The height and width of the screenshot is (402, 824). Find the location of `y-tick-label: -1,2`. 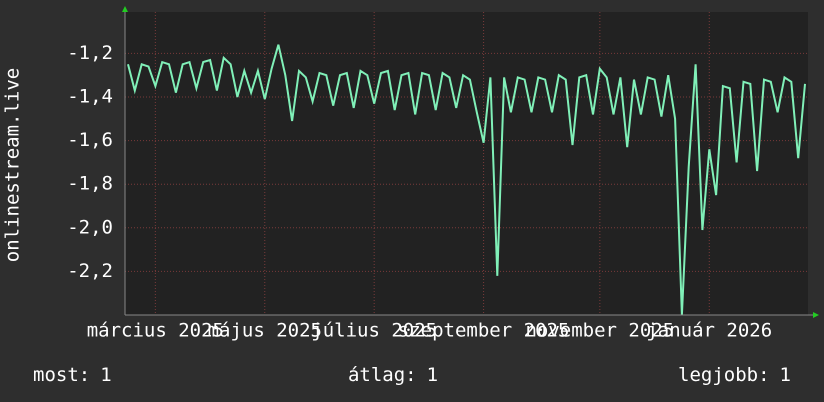

y-tick-label: -1,2 is located at coordinates (90, 53).